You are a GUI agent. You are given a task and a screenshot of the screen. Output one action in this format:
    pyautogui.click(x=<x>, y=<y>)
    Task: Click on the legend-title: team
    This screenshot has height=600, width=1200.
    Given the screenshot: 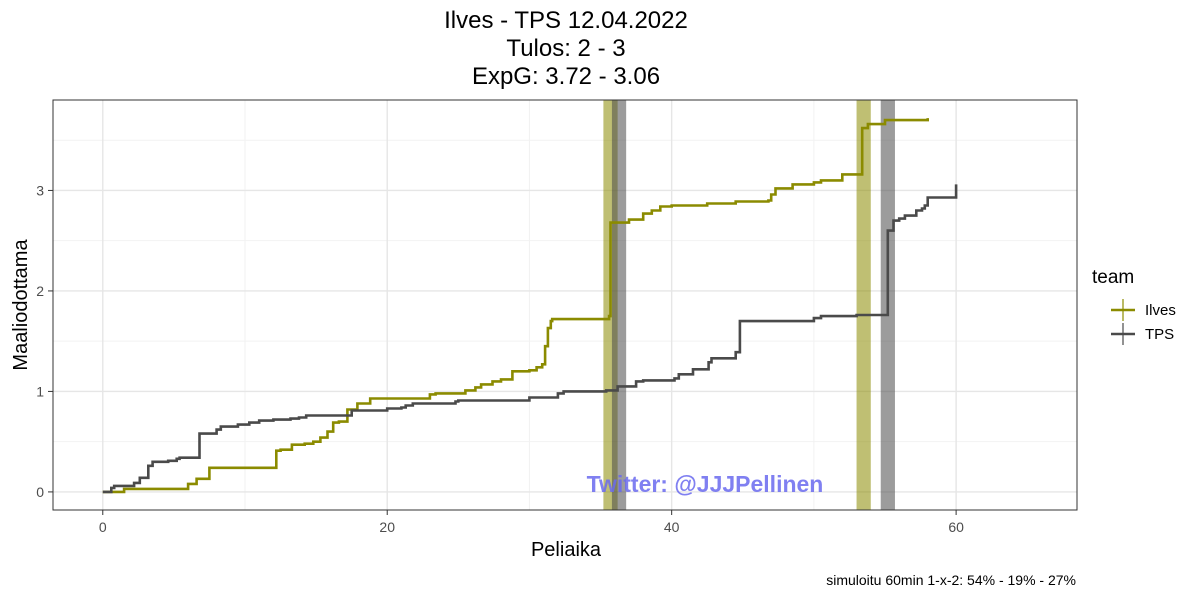 What is the action you would take?
    pyautogui.click(x=1113, y=277)
    